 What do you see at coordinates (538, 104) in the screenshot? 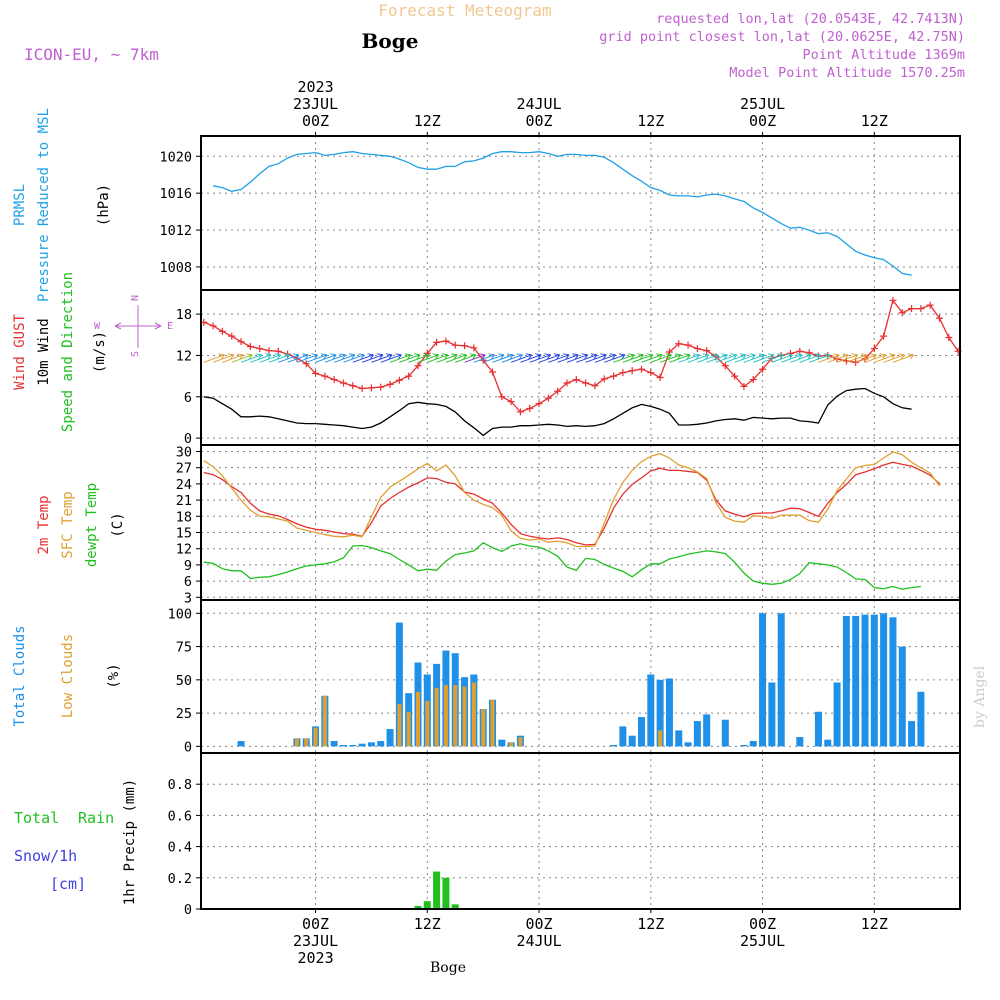
I see `x-tick-label-top: 24JUL` at bounding box center [538, 104].